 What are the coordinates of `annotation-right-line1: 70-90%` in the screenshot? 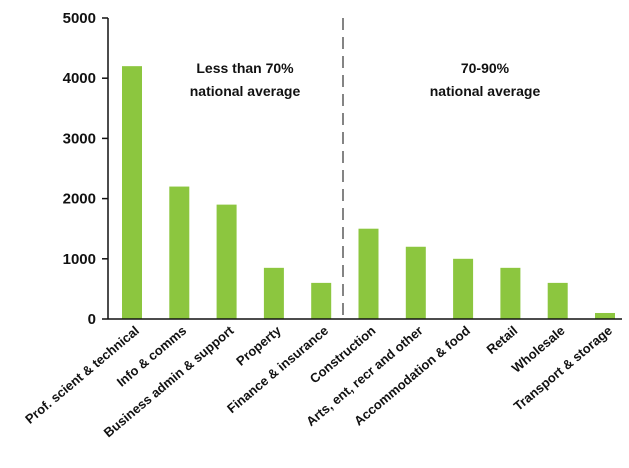 It's located at (485, 68).